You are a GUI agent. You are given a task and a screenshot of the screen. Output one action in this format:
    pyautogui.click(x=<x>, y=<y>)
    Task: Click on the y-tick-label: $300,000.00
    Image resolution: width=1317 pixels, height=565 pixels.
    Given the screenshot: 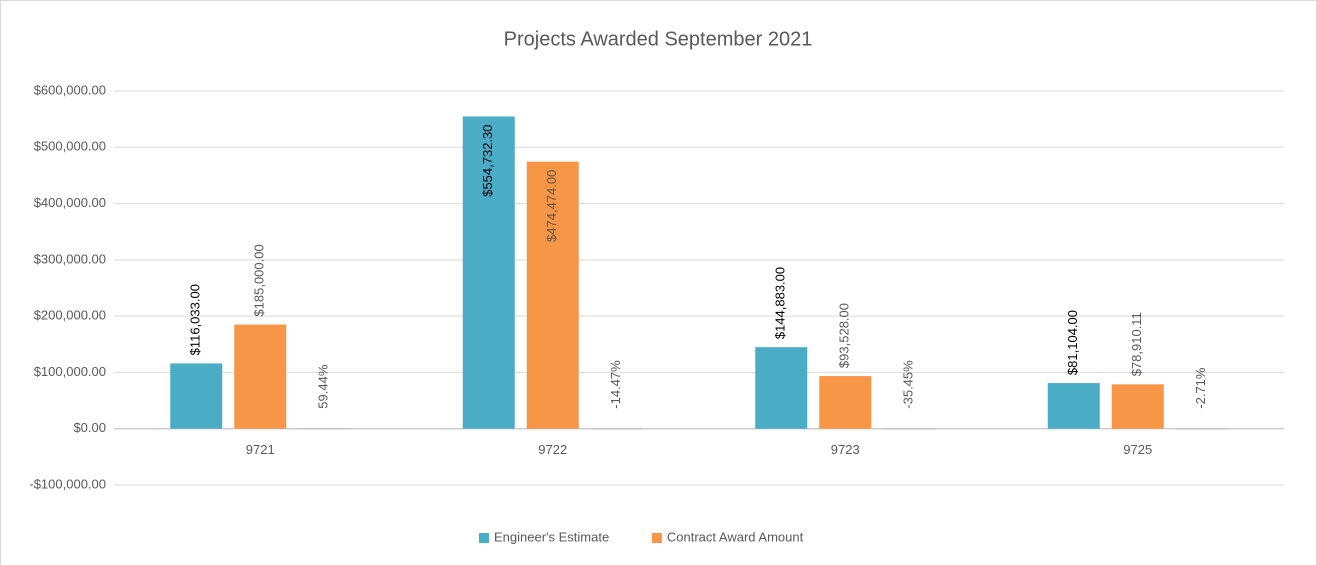 What is the action you would take?
    pyautogui.click(x=70, y=258)
    